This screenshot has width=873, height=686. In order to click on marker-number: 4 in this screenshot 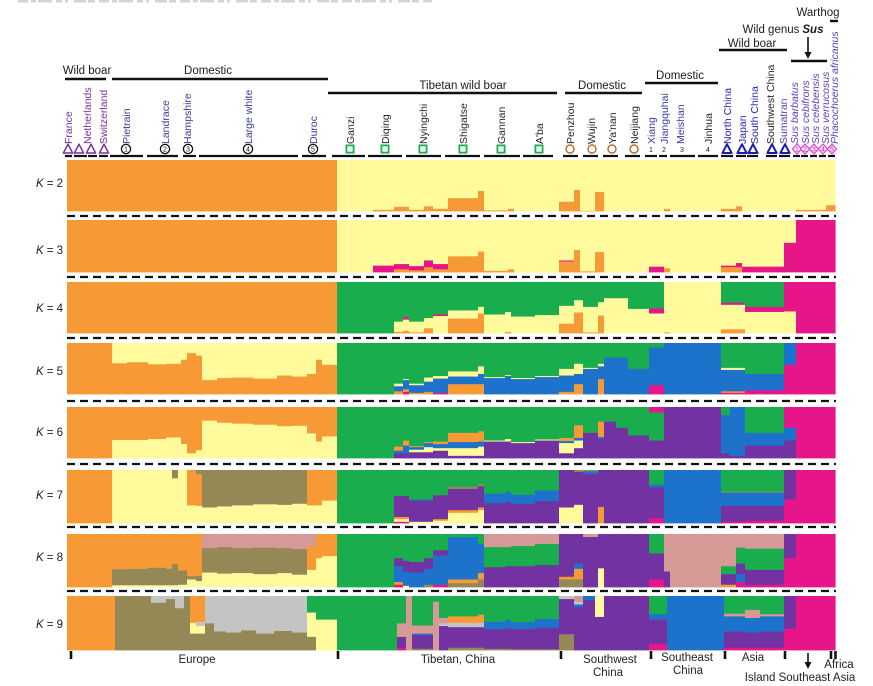, I will do `click(823, 150)`.